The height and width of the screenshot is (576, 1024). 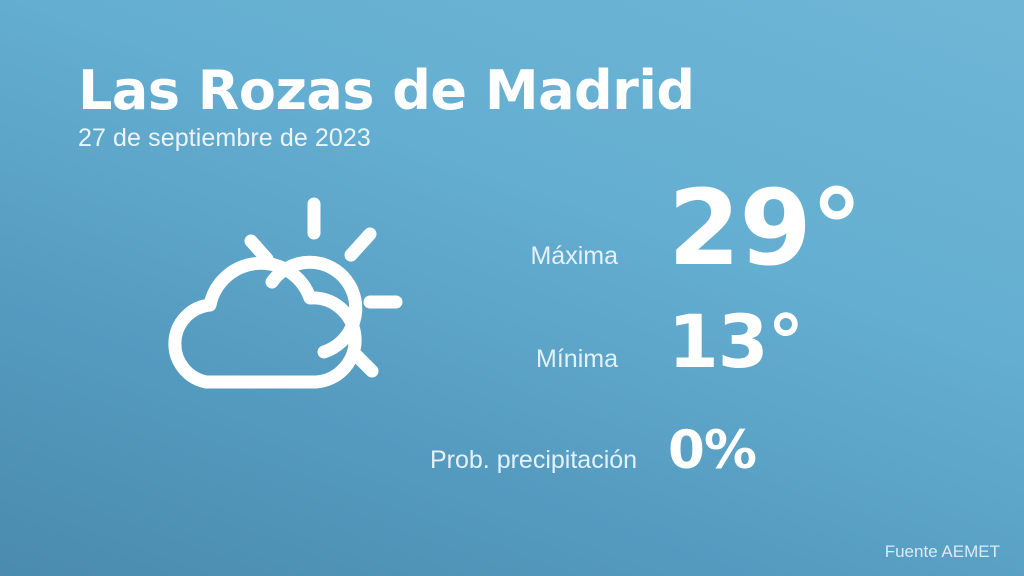 What do you see at coordinates (265, 322) in the screenshot?
I see `cloud-shape` at bounding box center [265, 322].